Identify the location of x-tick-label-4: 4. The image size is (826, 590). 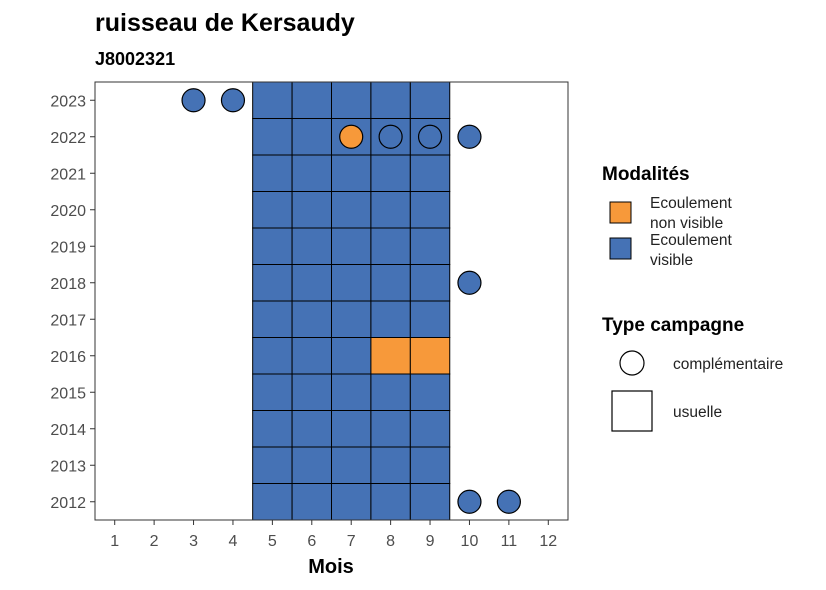
(233, 541).